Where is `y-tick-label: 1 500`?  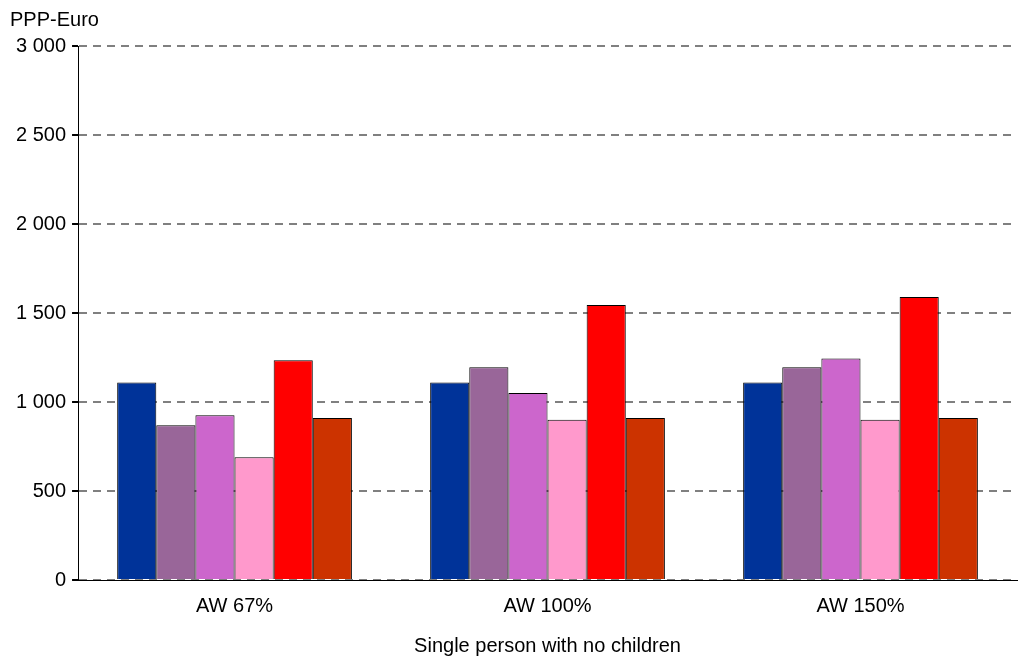 y-tick-label: 1 500 is located at coordinates (41, 311).